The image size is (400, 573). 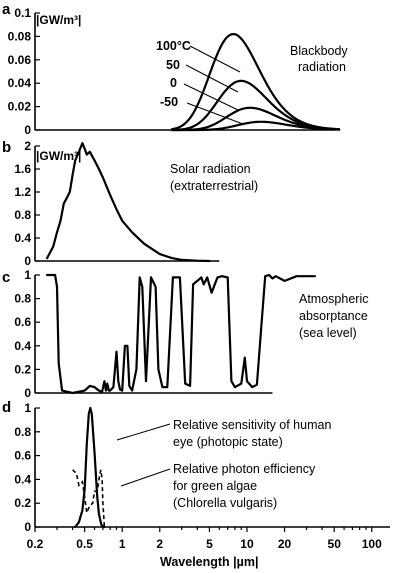 What do you see at coordinates (285, 544) in the screenshot?
I see `x-tick-label: 20` at bounding box center [285, 544].